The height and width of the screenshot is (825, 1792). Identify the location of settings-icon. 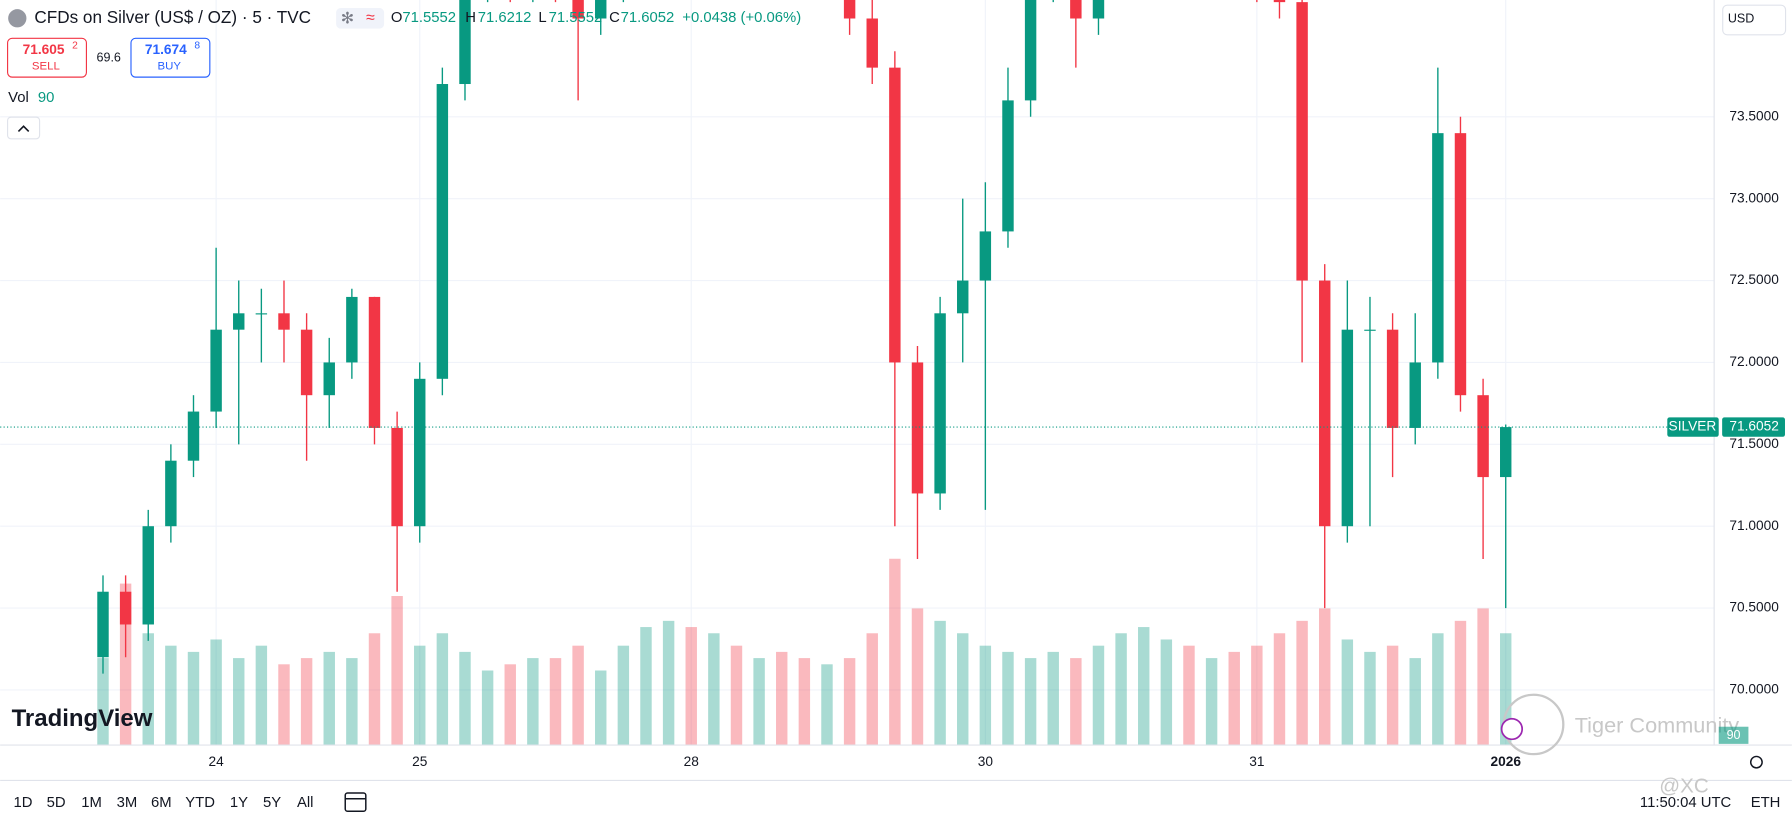
(1756, 762).